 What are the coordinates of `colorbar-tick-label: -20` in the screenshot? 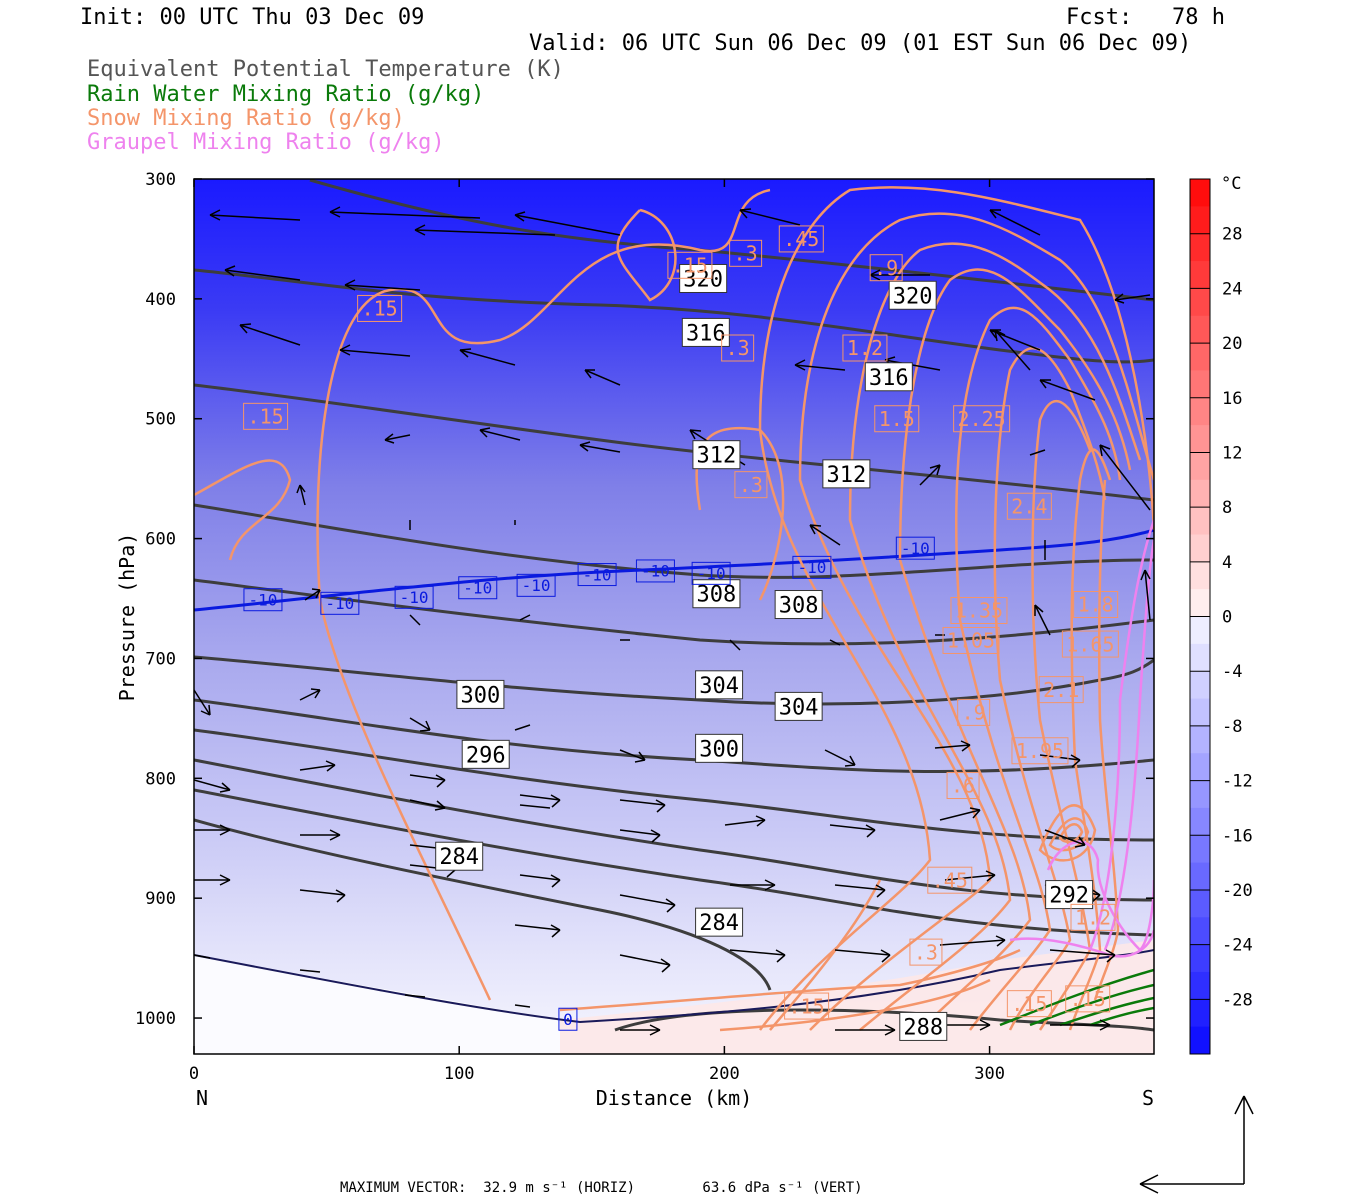 It's located at (1237, 891).